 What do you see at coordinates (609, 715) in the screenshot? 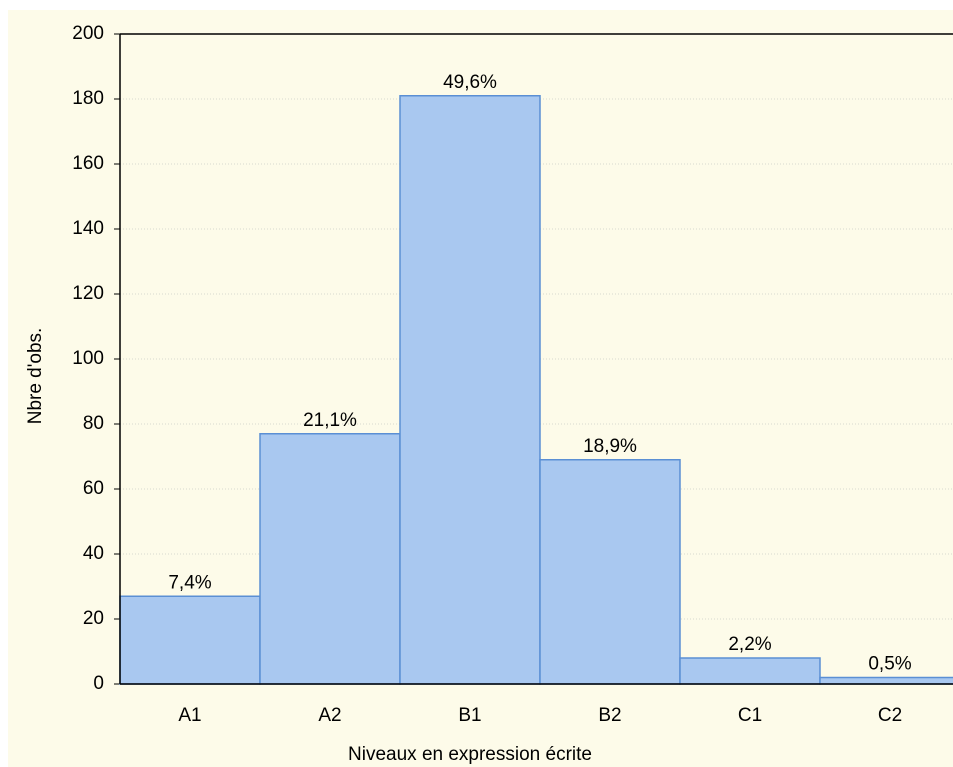
I see `x-tick-label: B2` at bounding box center [609, 715].